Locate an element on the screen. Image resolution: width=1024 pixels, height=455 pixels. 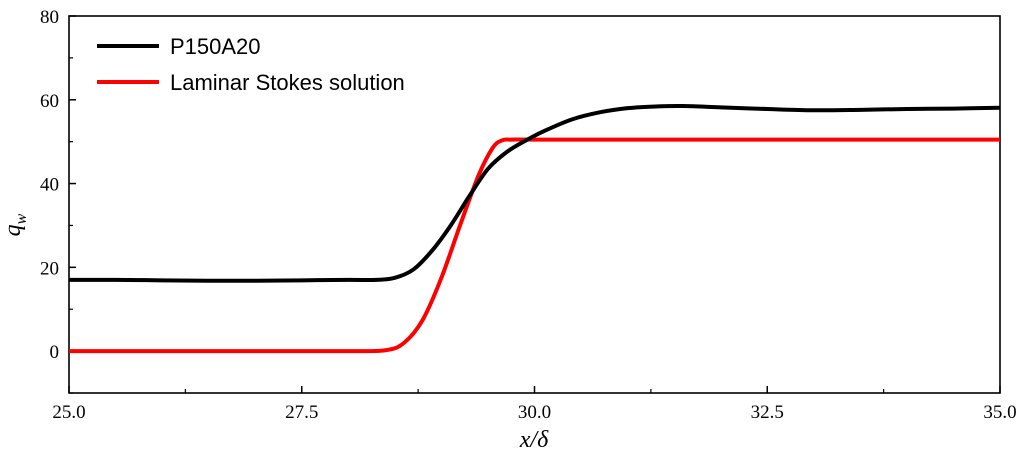
legend-label-laminar-stokes: Laminar Stokes solution is located at coordinates (287, 82).